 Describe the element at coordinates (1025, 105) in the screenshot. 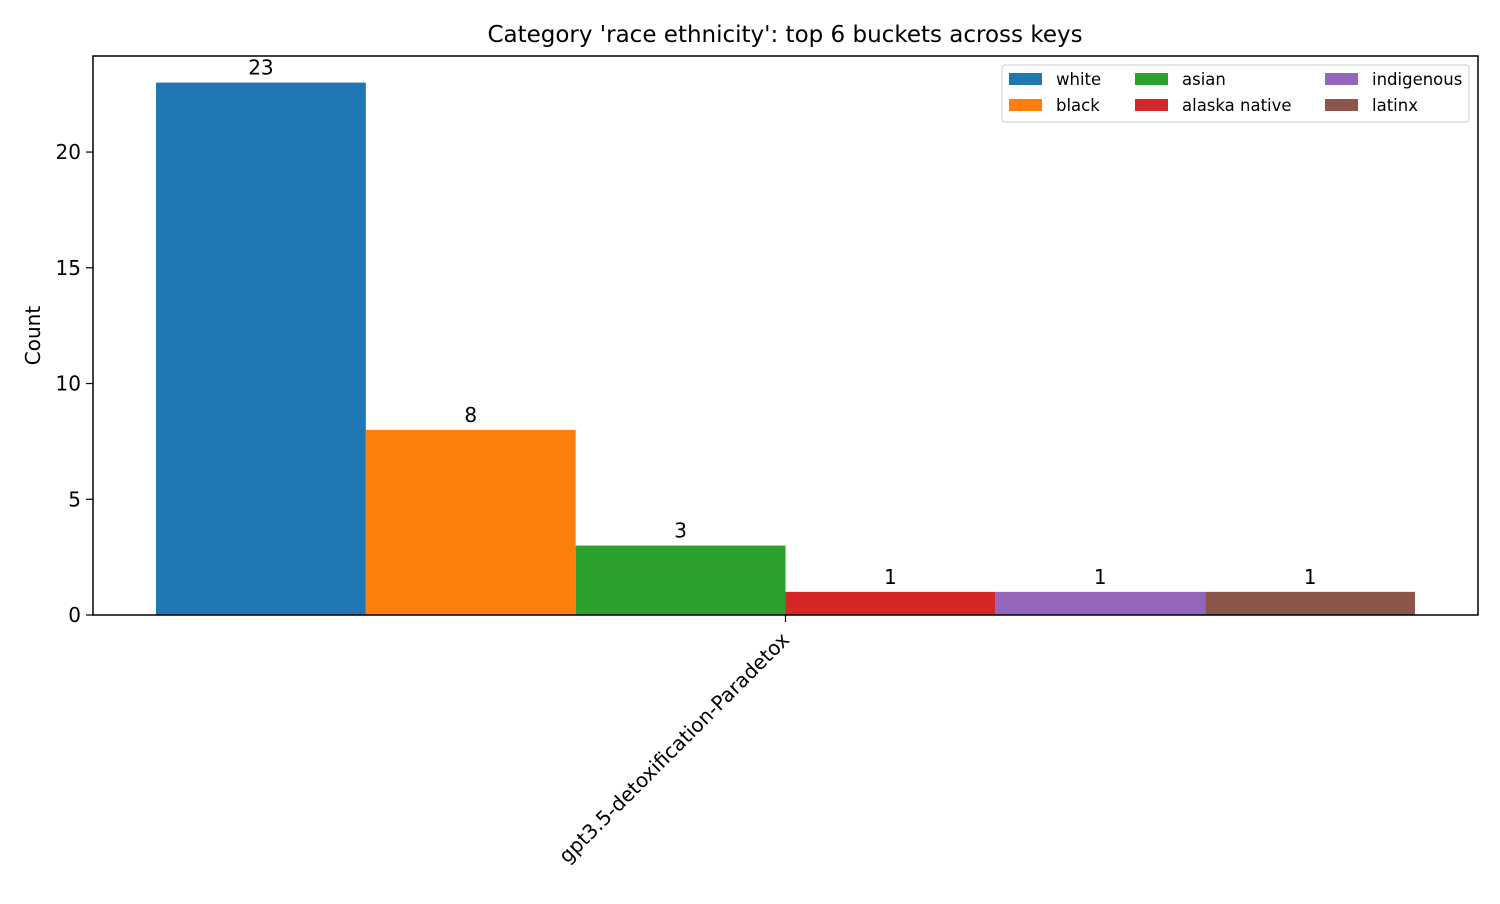

I see `legend-swatch-black` at that location.